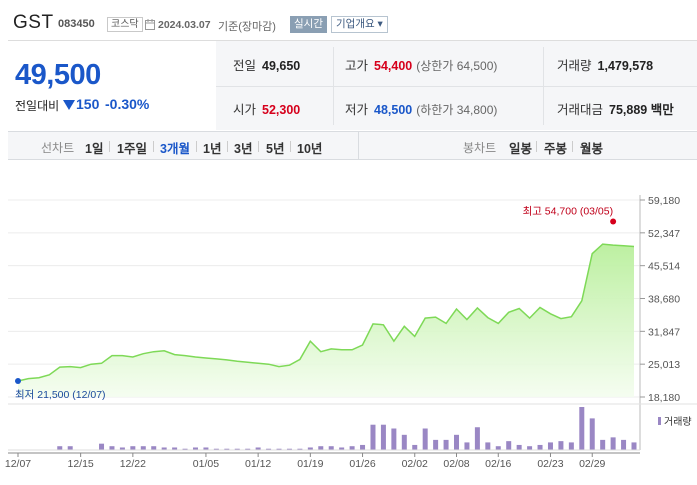 Image resolution: width=697 pixels, height=485 pixels. I want to click on high-marker, so click(613, 221).